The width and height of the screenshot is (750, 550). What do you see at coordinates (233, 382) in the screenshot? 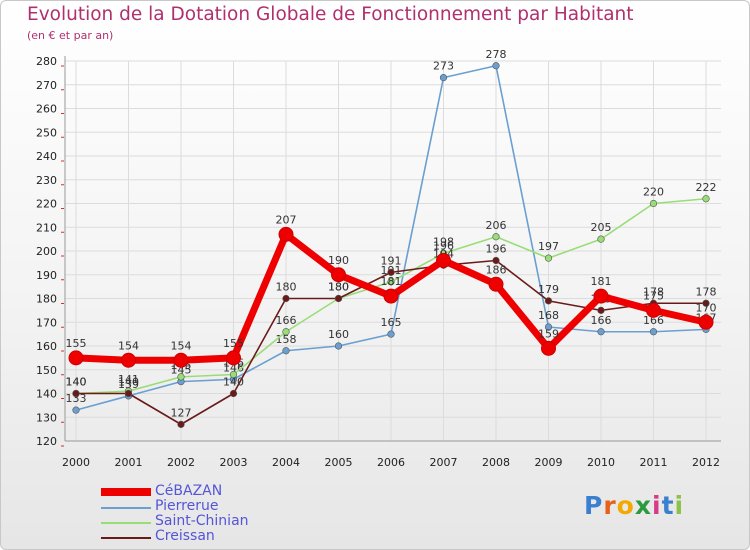
I see `data-label-creissan: 140` at bounding box center [233, 382].